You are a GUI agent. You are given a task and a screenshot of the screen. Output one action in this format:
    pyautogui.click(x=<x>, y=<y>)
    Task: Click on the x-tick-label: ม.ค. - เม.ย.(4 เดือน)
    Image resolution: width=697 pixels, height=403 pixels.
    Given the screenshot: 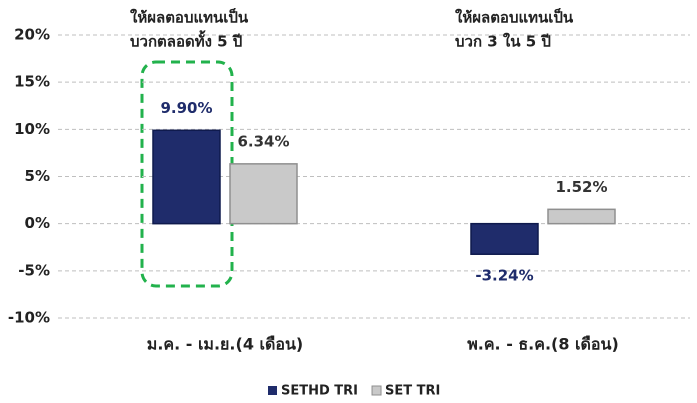 What is the action you would take?
    pyautogui.click(x=225, y=344)
    